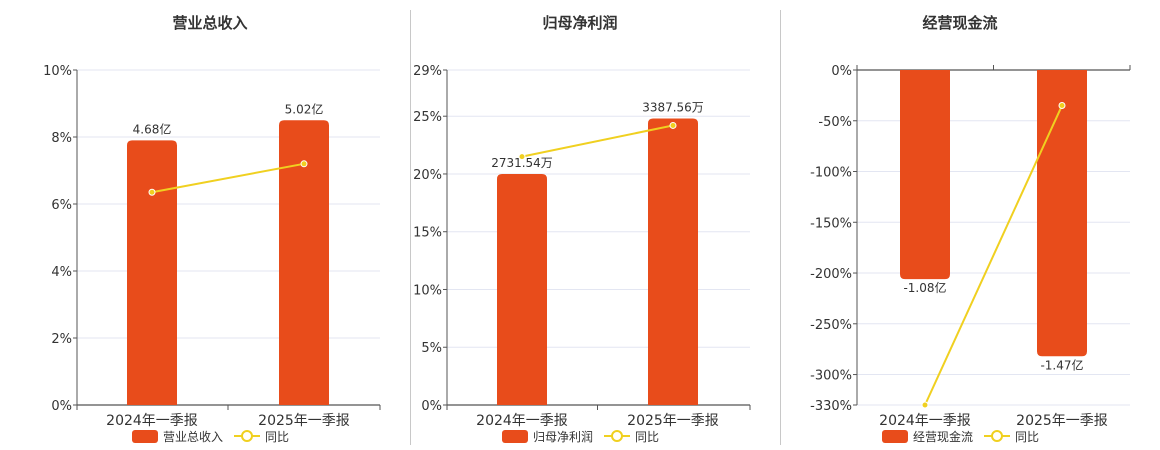 This screenshot has width=1160, height=450. I want to click on legend-bar-label: 归母净利润, so click(563, 437).